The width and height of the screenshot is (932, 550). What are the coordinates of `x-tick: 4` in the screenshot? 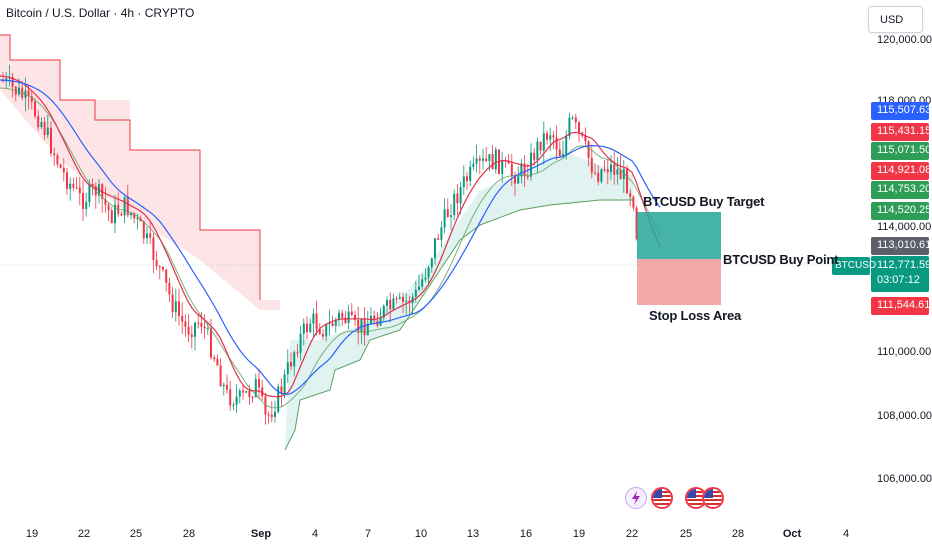 It's located at (315, 534).